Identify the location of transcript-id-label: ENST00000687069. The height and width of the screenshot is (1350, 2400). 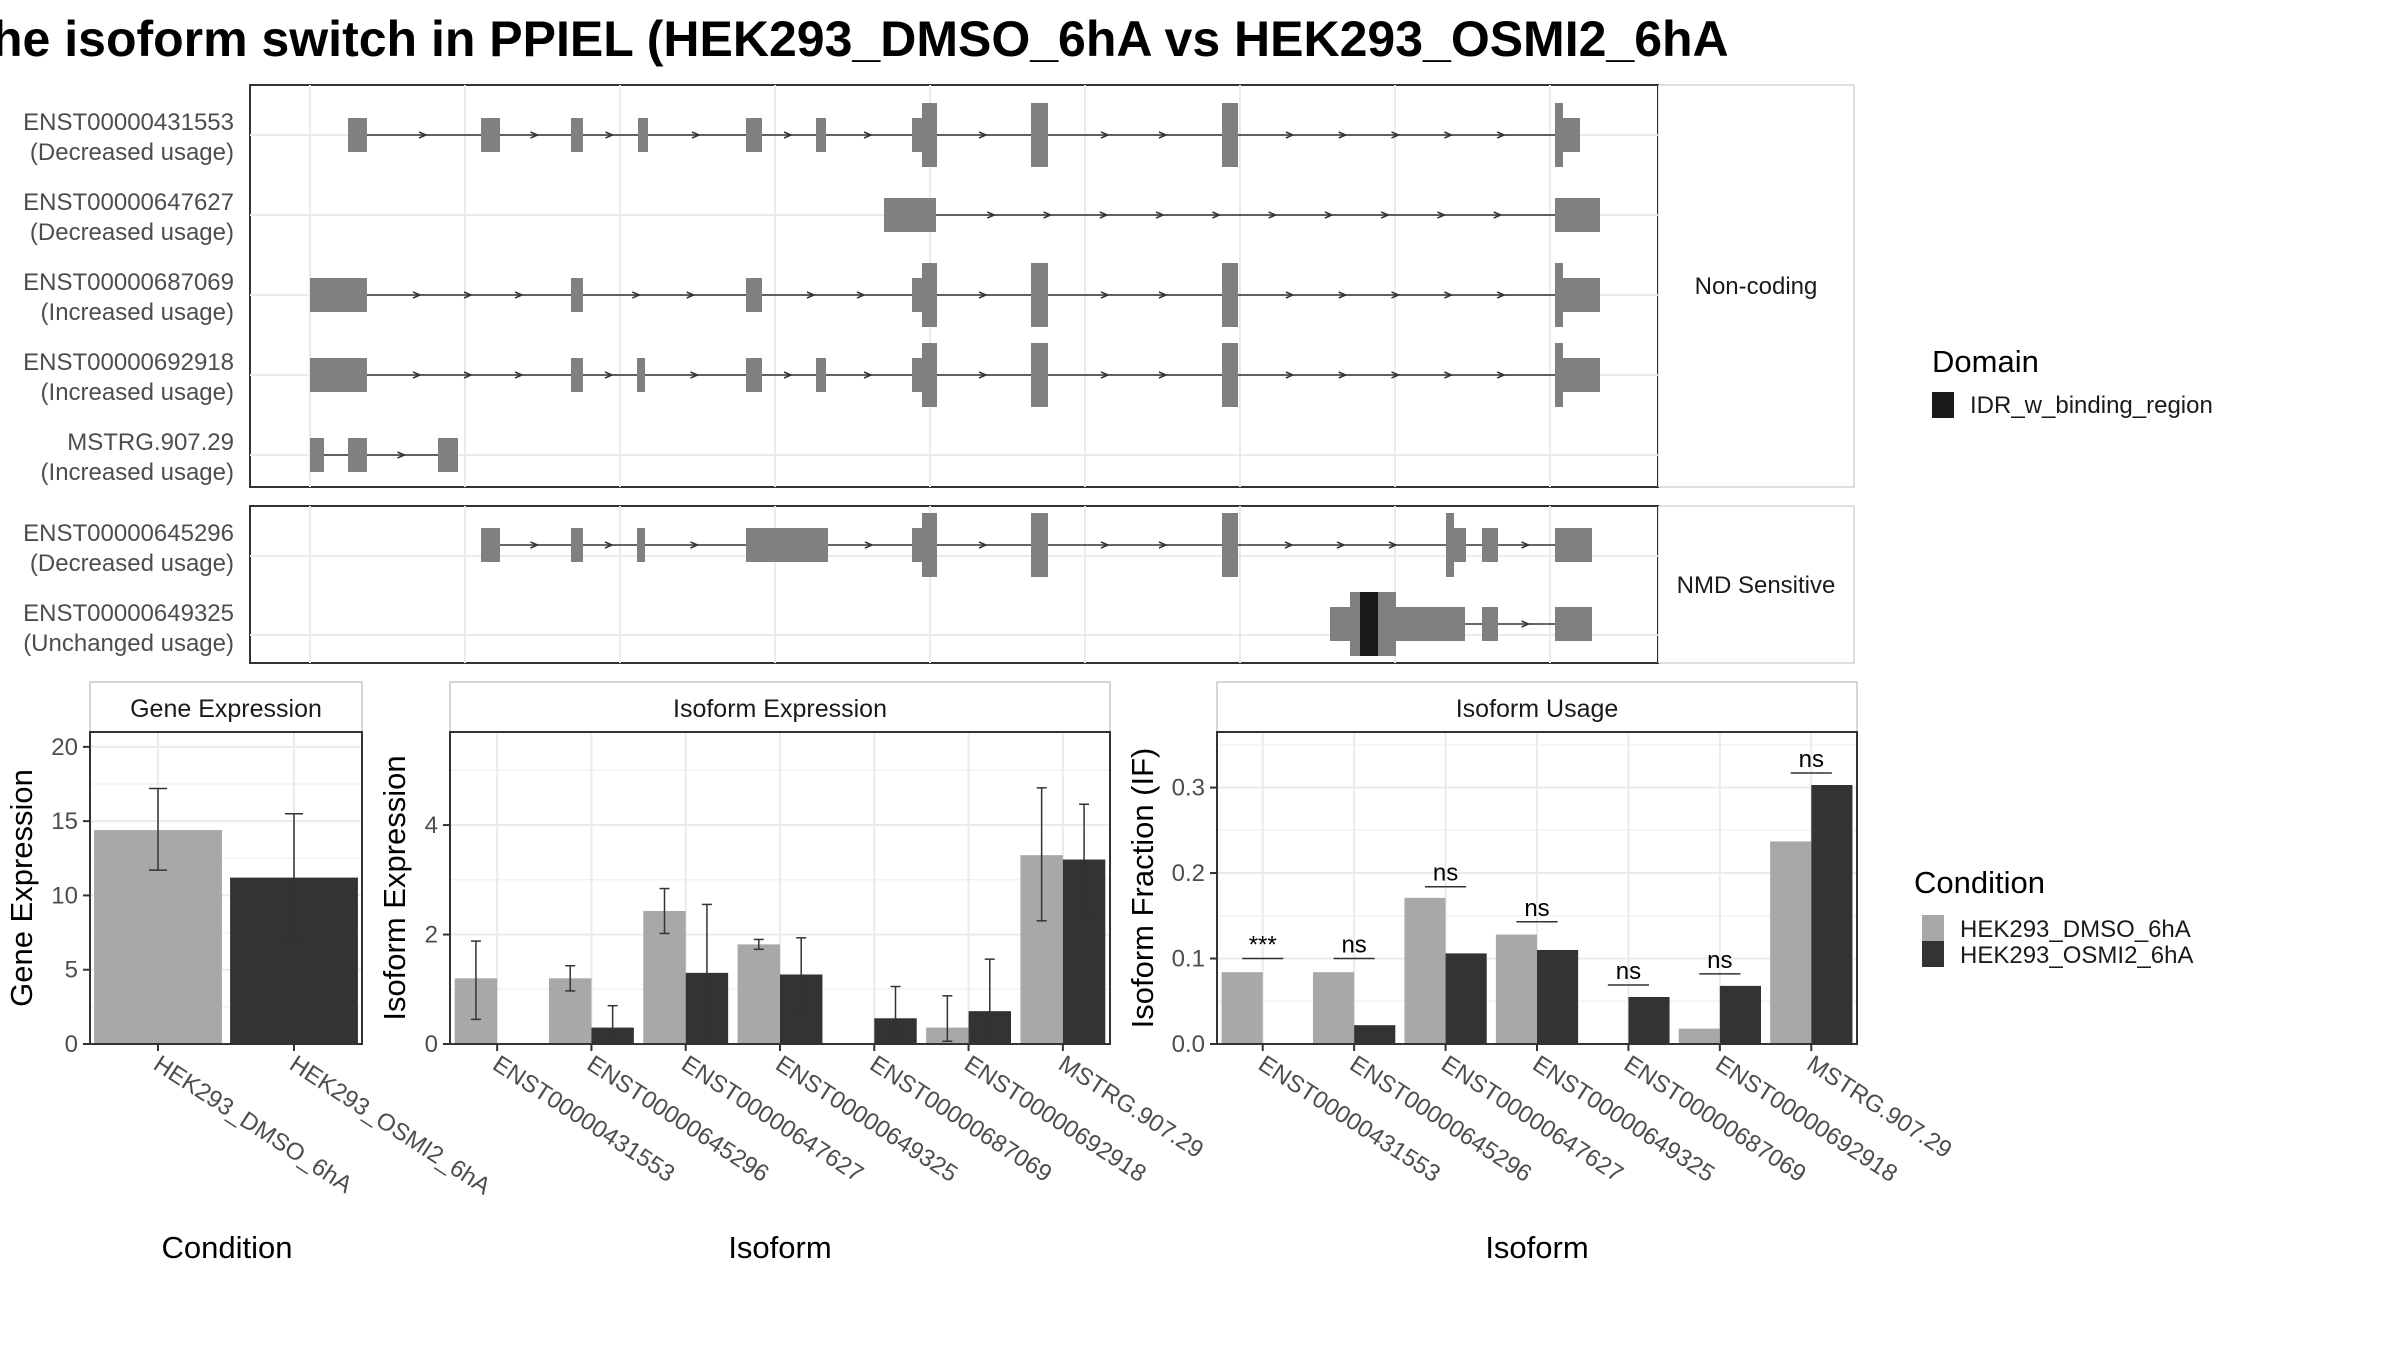
(128, 282).